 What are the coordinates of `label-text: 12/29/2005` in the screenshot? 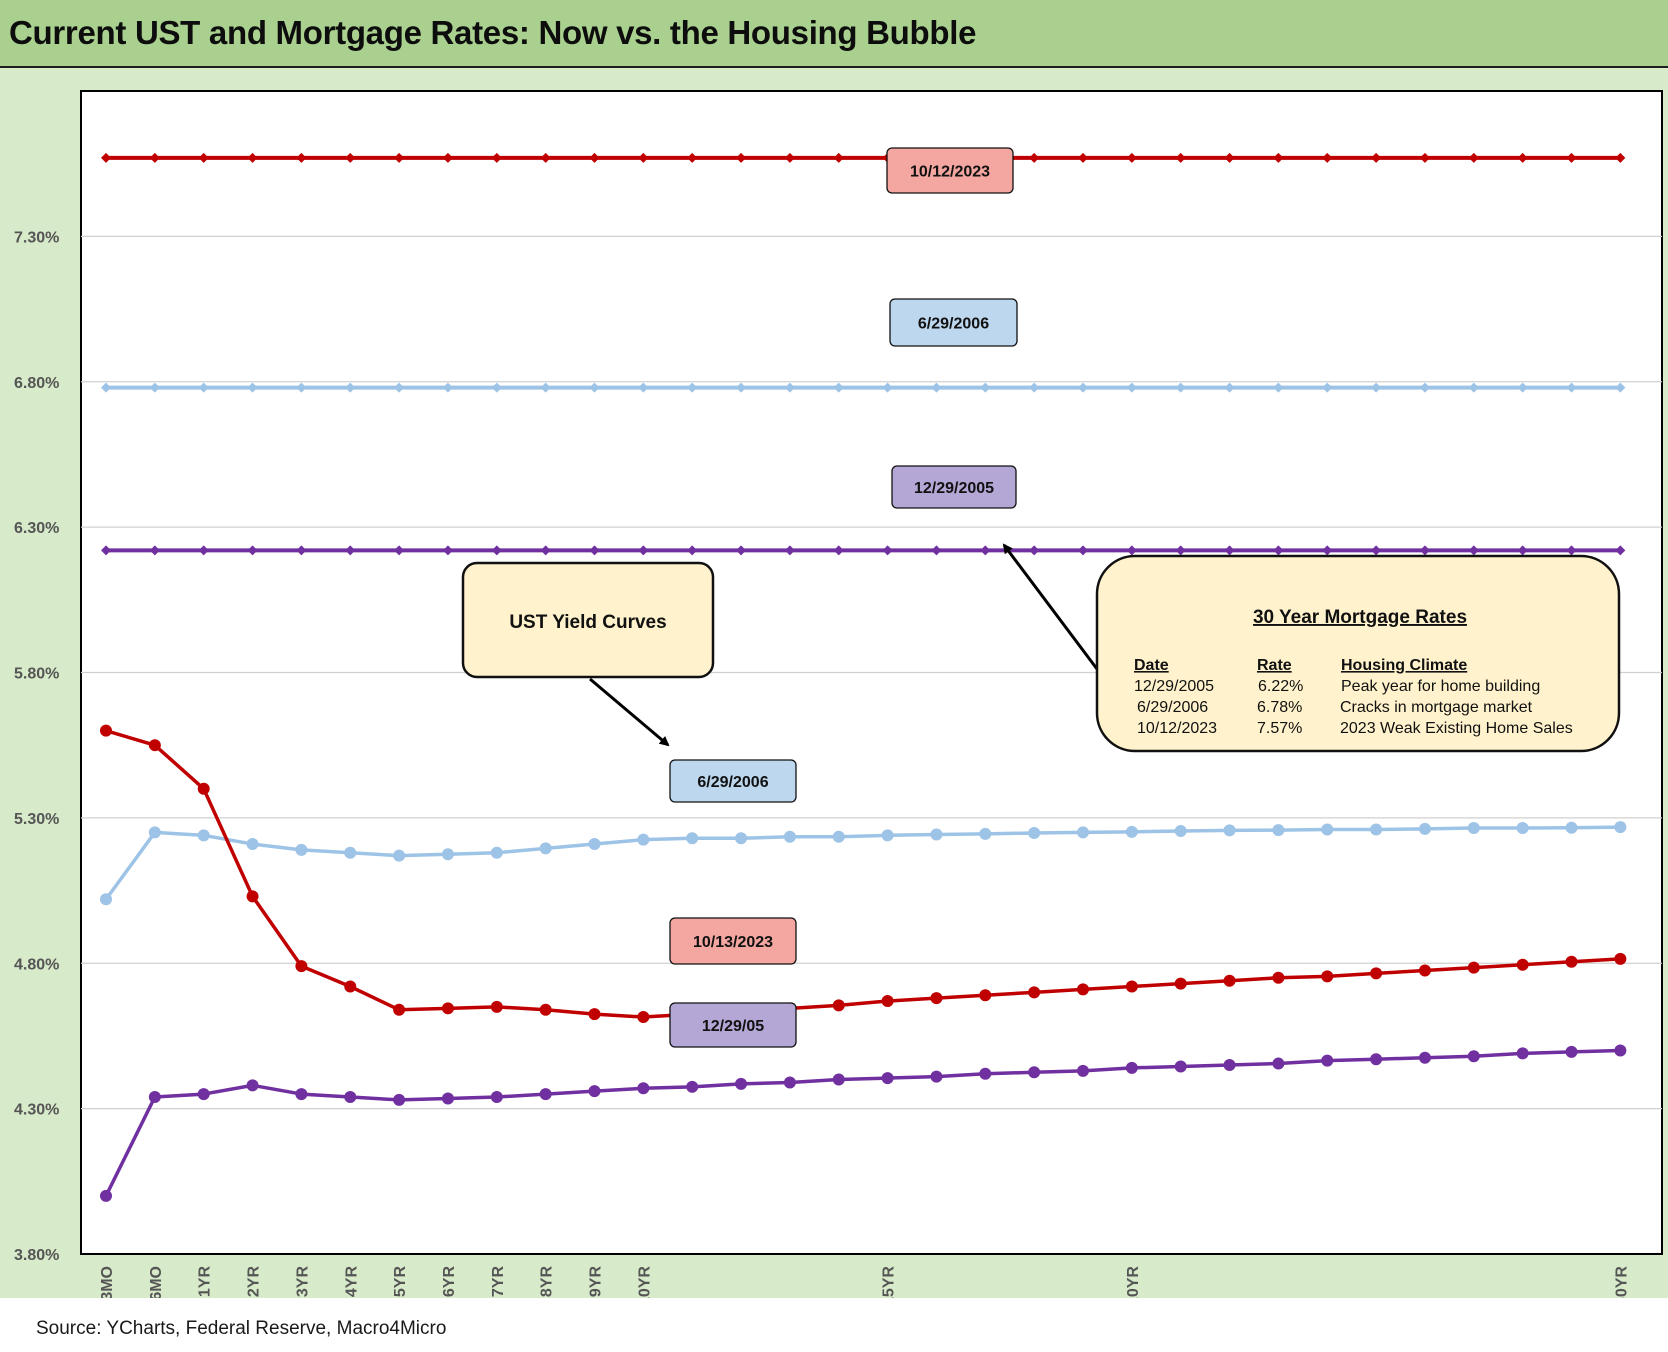 It's located at (954, 488).